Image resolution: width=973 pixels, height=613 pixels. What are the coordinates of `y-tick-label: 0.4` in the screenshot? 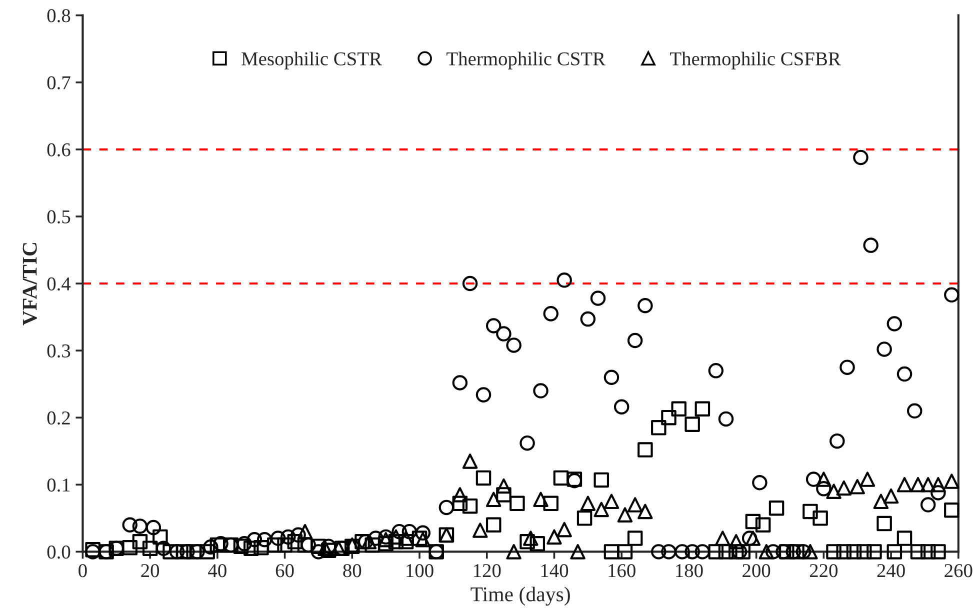 It's located at (59, 284).